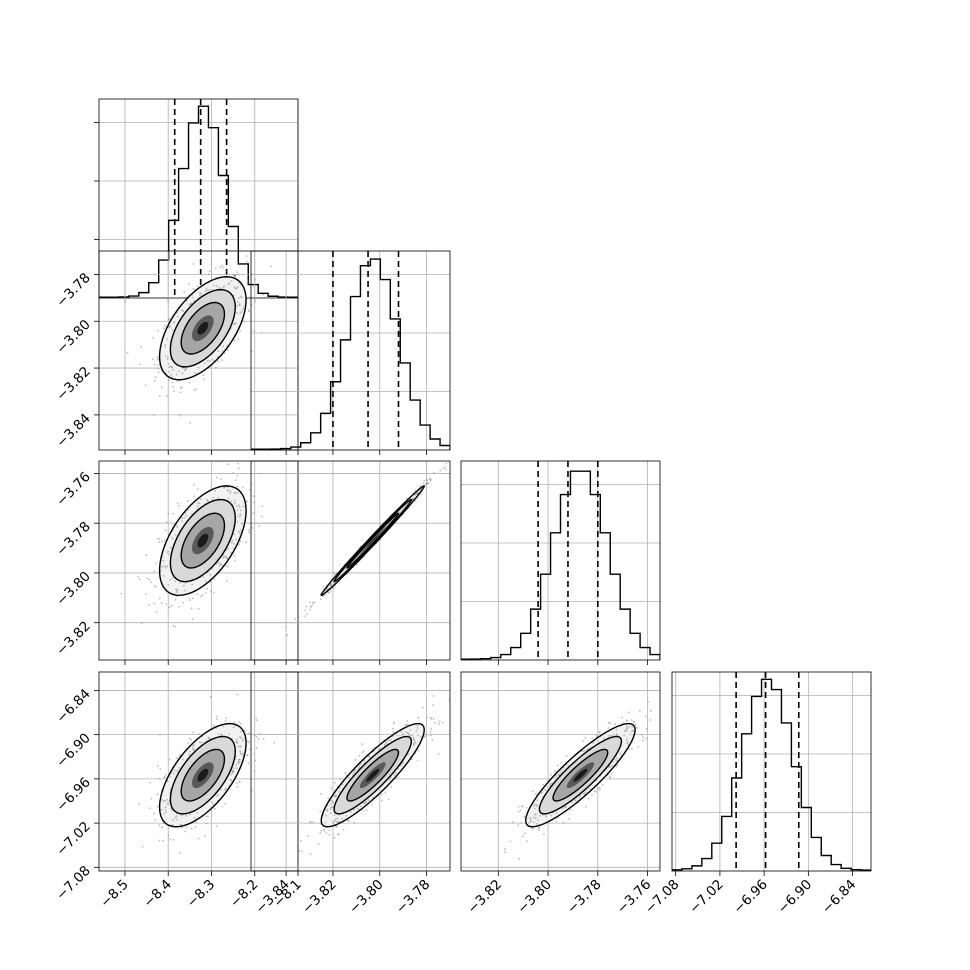 The width and height of the screenshot is (970, 970). Describe the element at coordinates (374, 775) in the screenshot. I see `panel-content` at that location.